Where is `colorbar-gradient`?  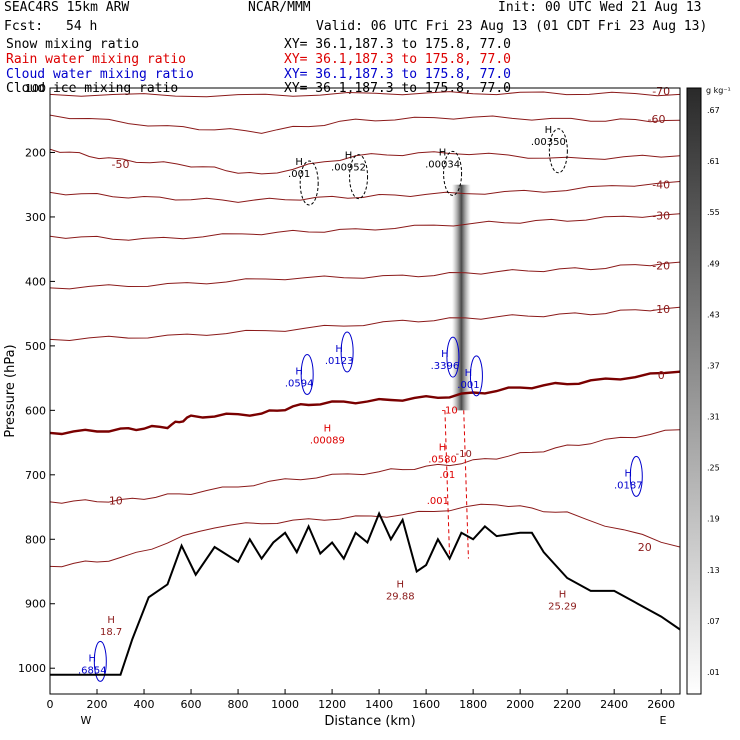
colorbar-gradient is located at coordinates (694, 391).